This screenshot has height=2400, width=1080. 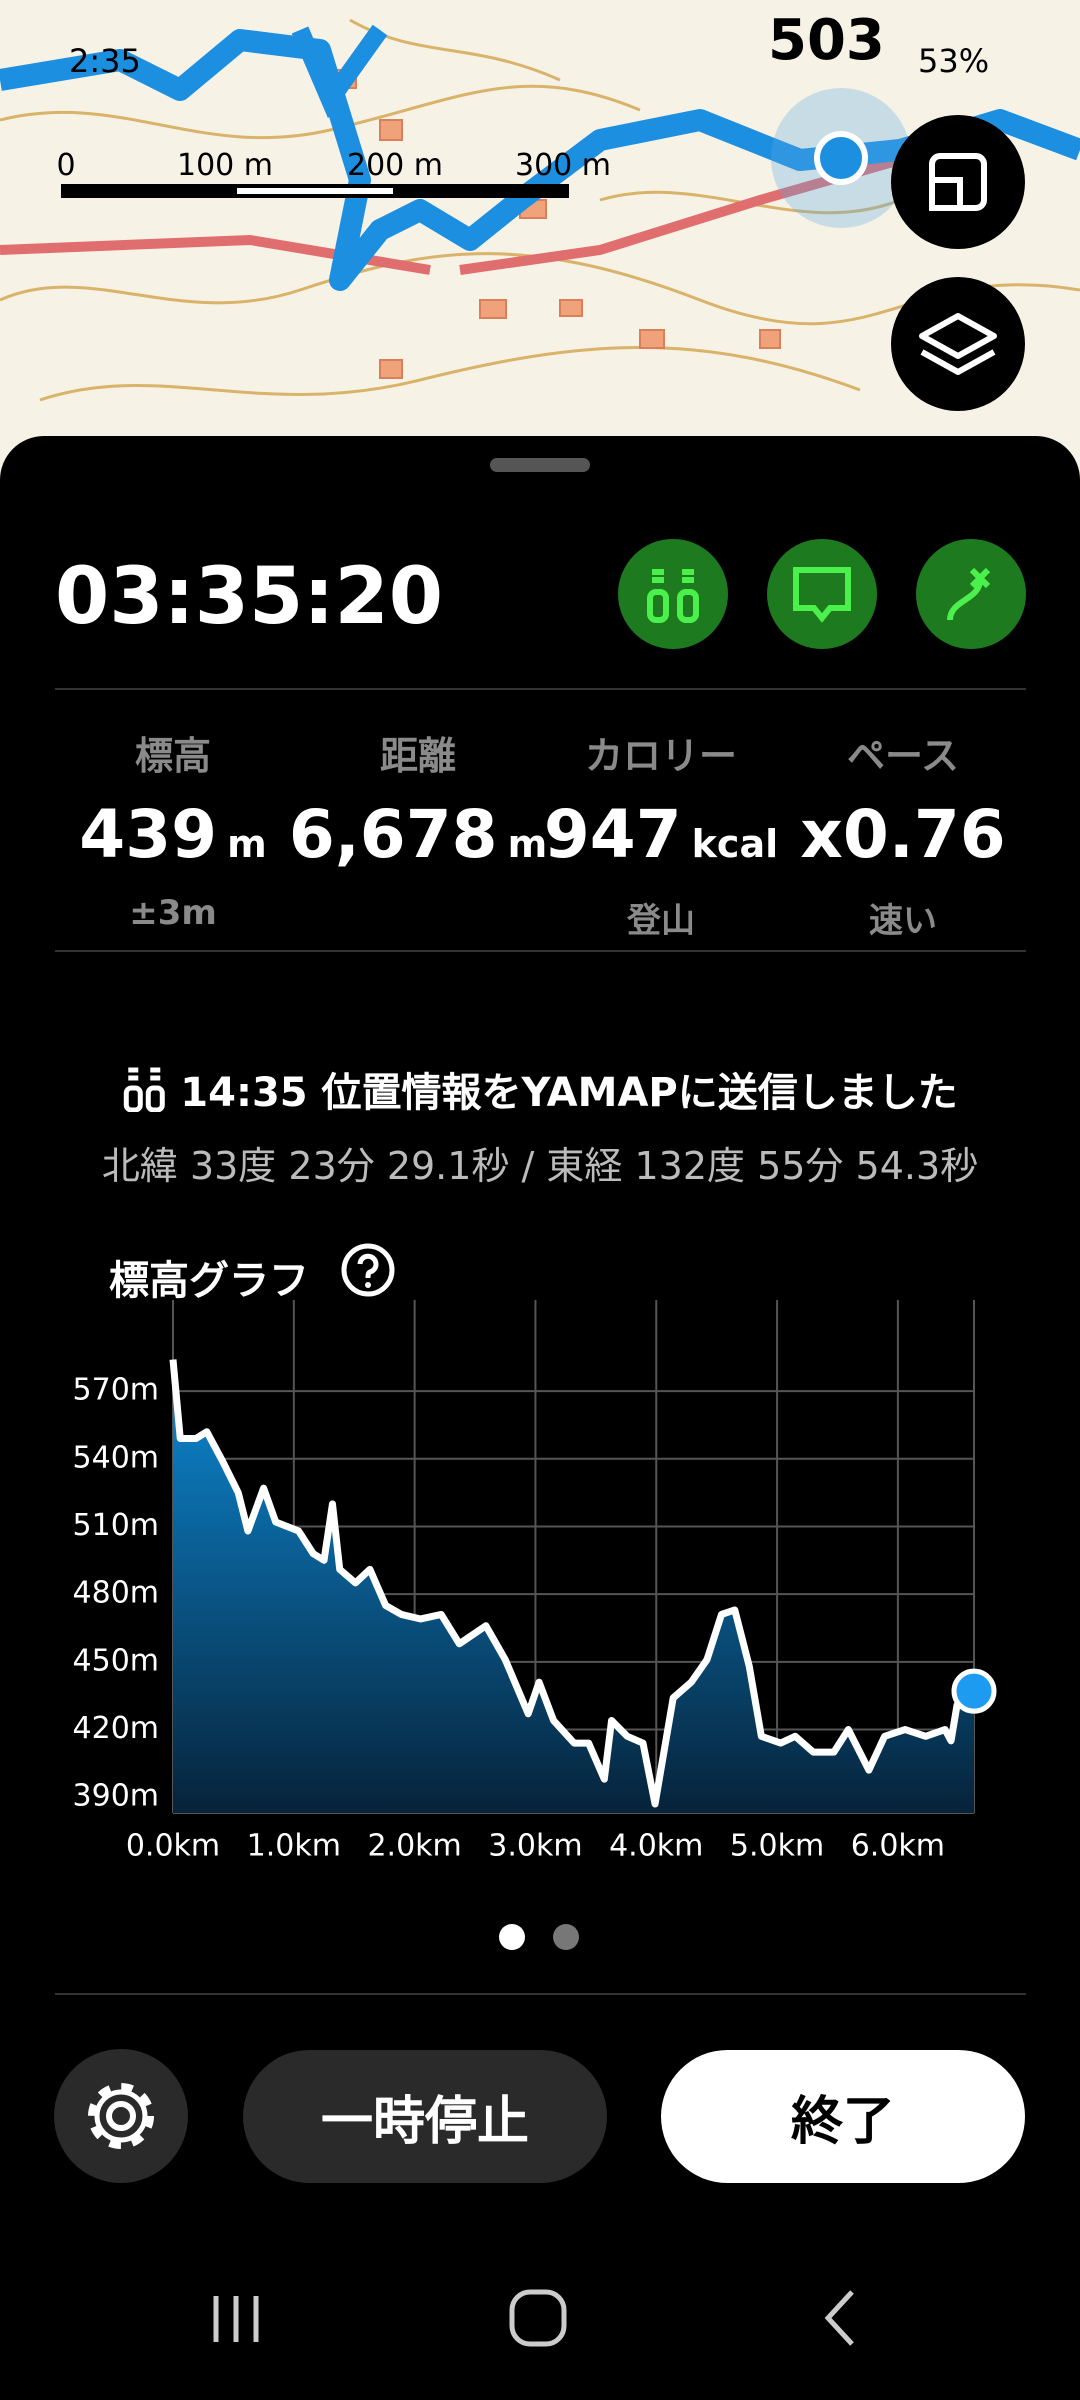 What do you see at coordinates (414, 1846) in the screenshot?
I see `x-tick-label: 2.0km` at bounding box center [414, 1846].